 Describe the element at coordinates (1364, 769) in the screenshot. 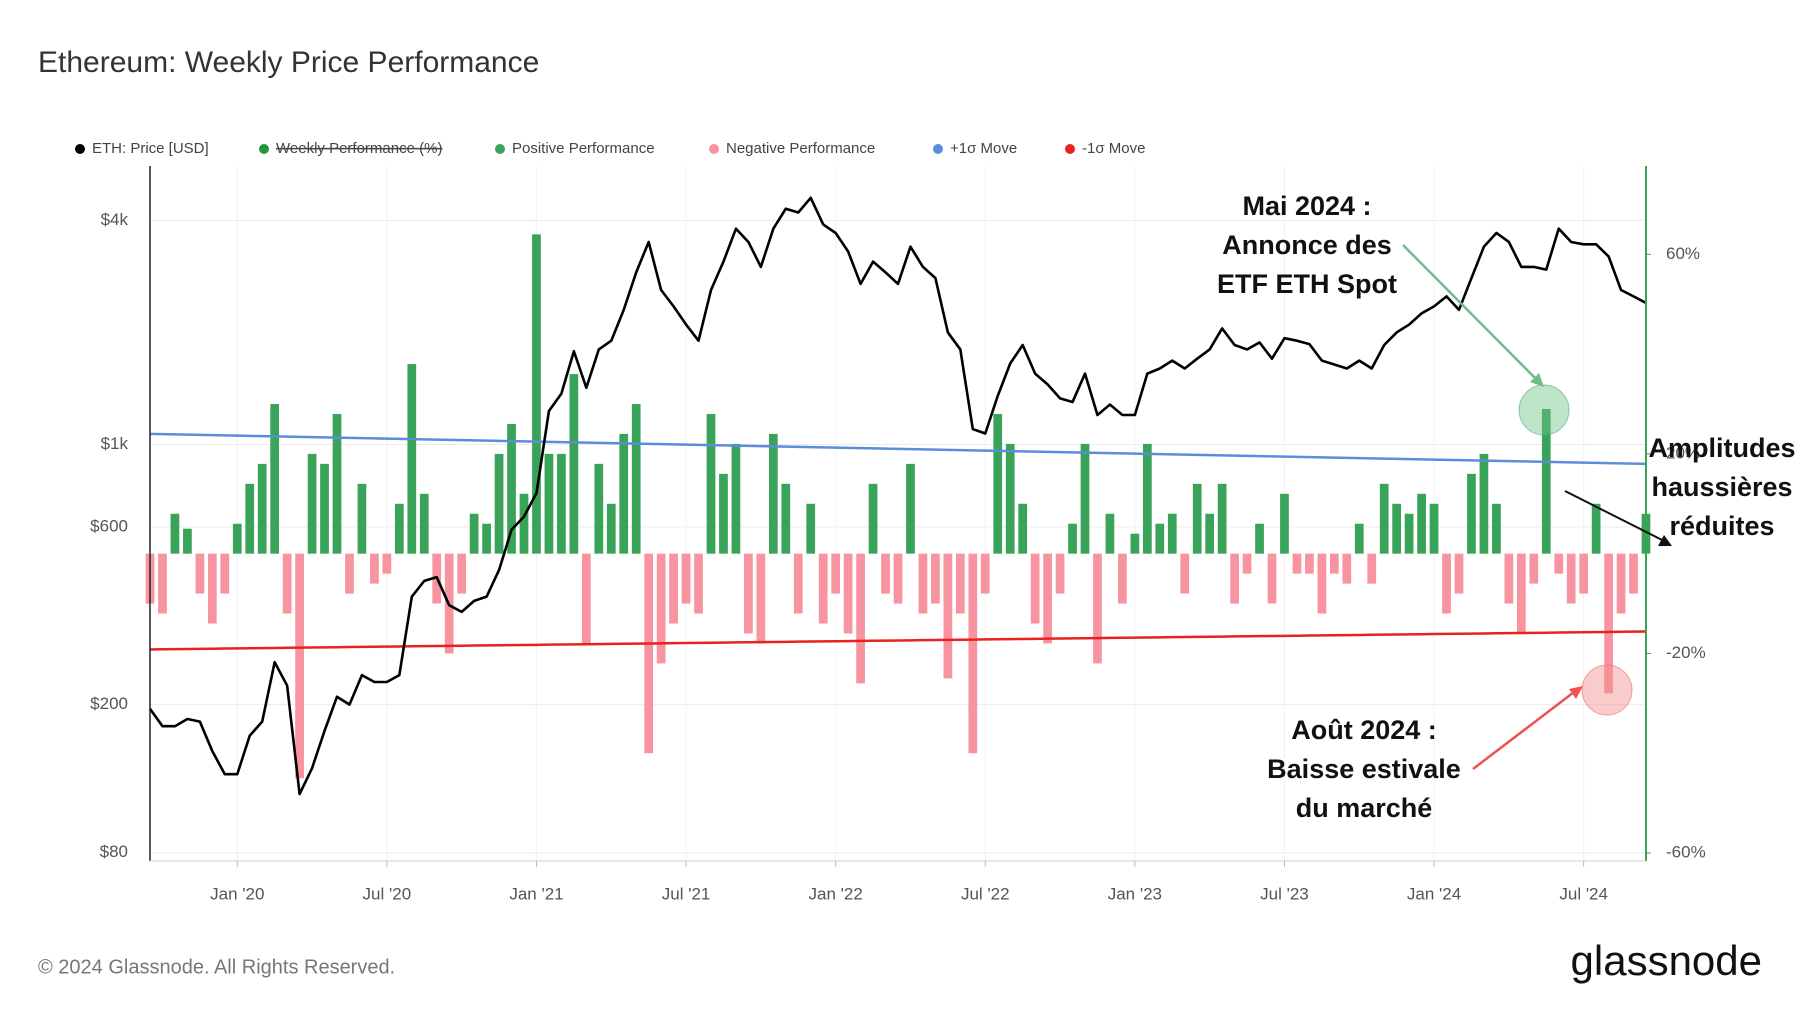

I see `annotation-text: Baisse estivale` at that location.